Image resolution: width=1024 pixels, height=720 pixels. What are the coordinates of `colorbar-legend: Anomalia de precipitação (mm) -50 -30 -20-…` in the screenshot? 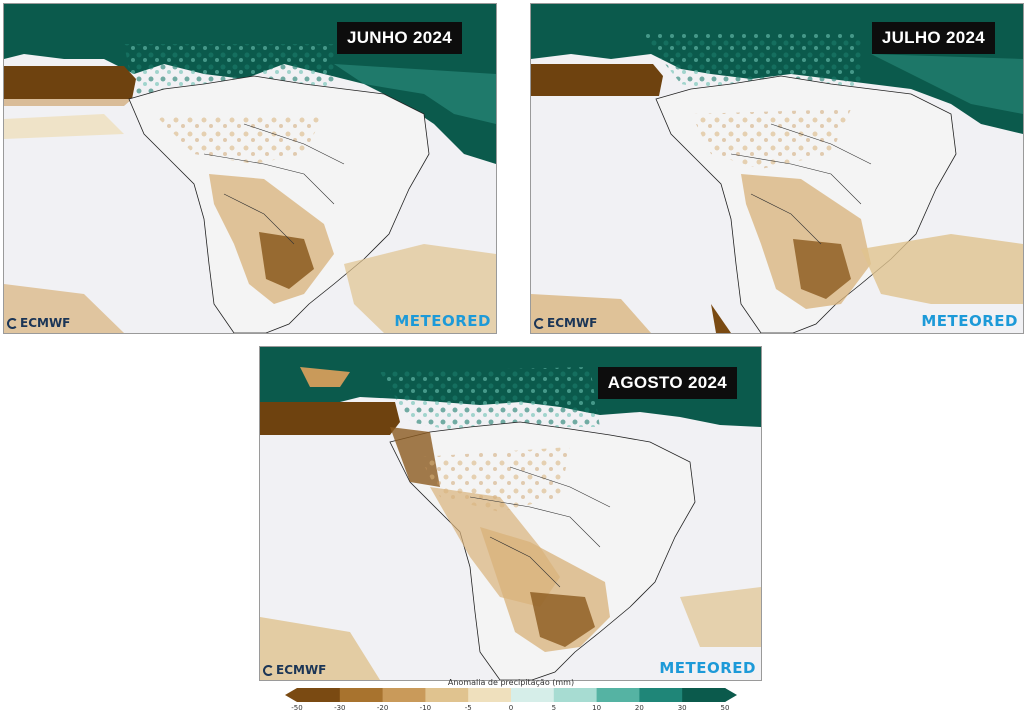 It's located at (511, 698).